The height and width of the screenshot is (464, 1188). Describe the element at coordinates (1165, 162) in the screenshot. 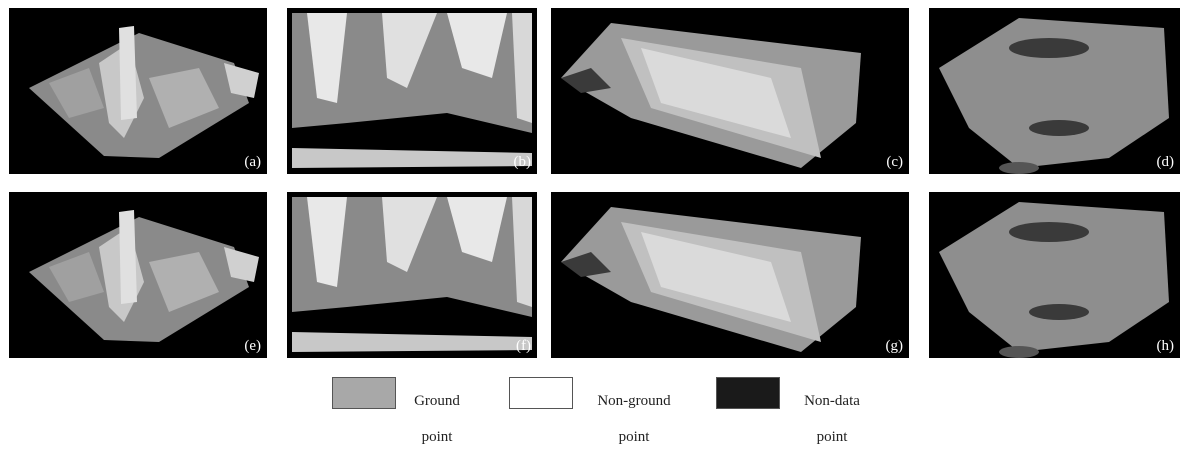

I see `panel-label: (d)` at that location.